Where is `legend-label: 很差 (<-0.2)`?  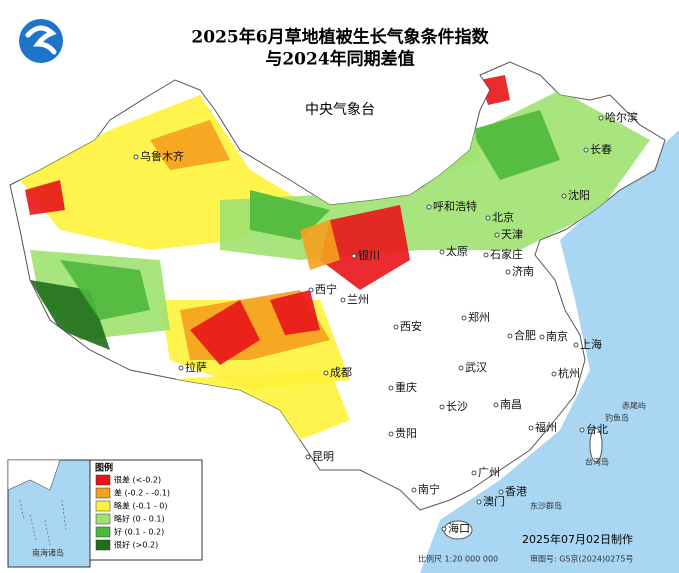 legend-label: 很差 (<-0.2) is located at coordinates (137, 480).